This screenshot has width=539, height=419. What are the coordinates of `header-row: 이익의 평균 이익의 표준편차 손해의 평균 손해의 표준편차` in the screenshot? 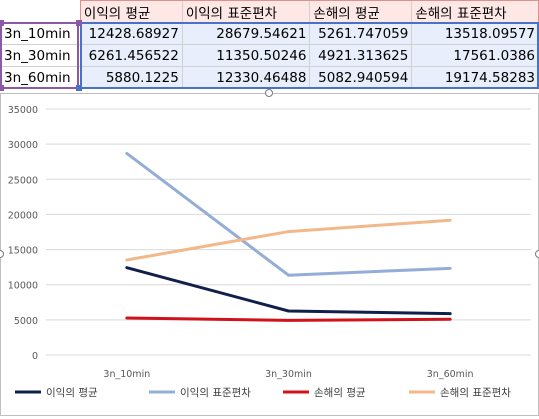 It's located at (269, 11).